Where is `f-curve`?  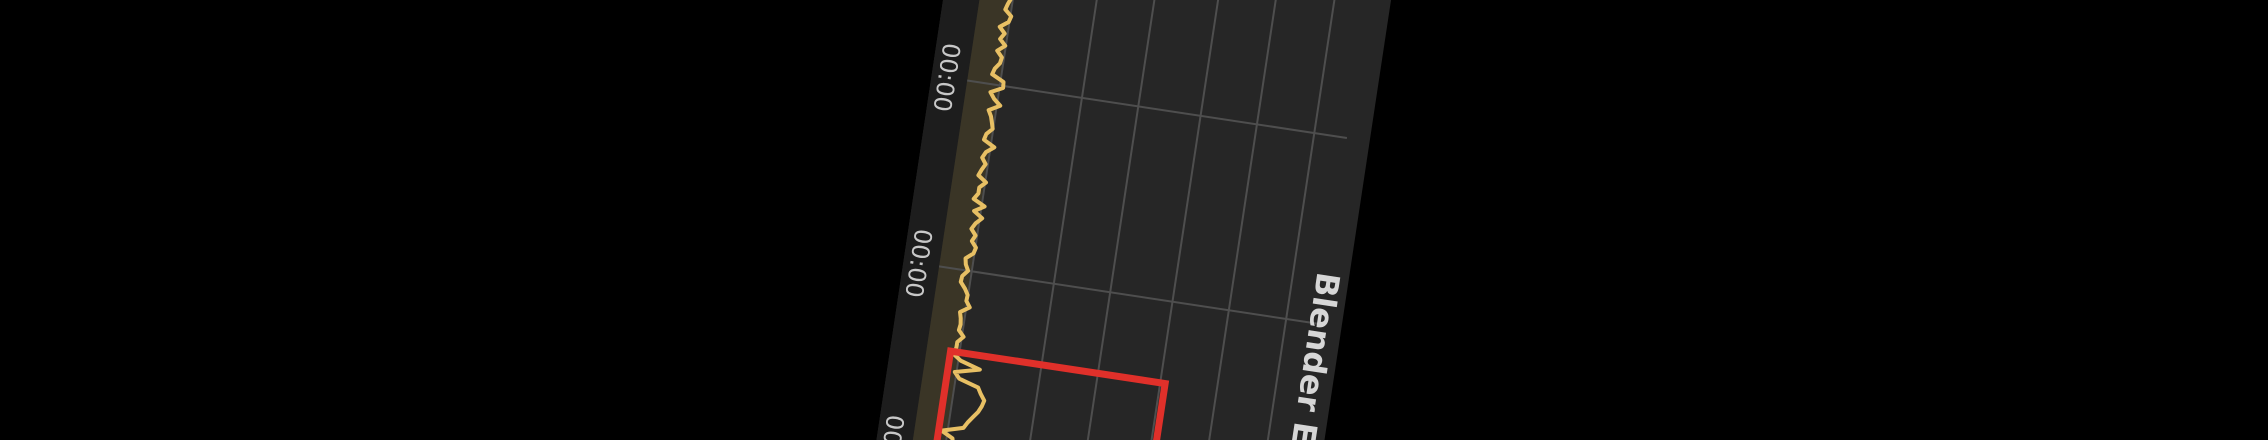
f-curve is located at coordinates (961, 220).